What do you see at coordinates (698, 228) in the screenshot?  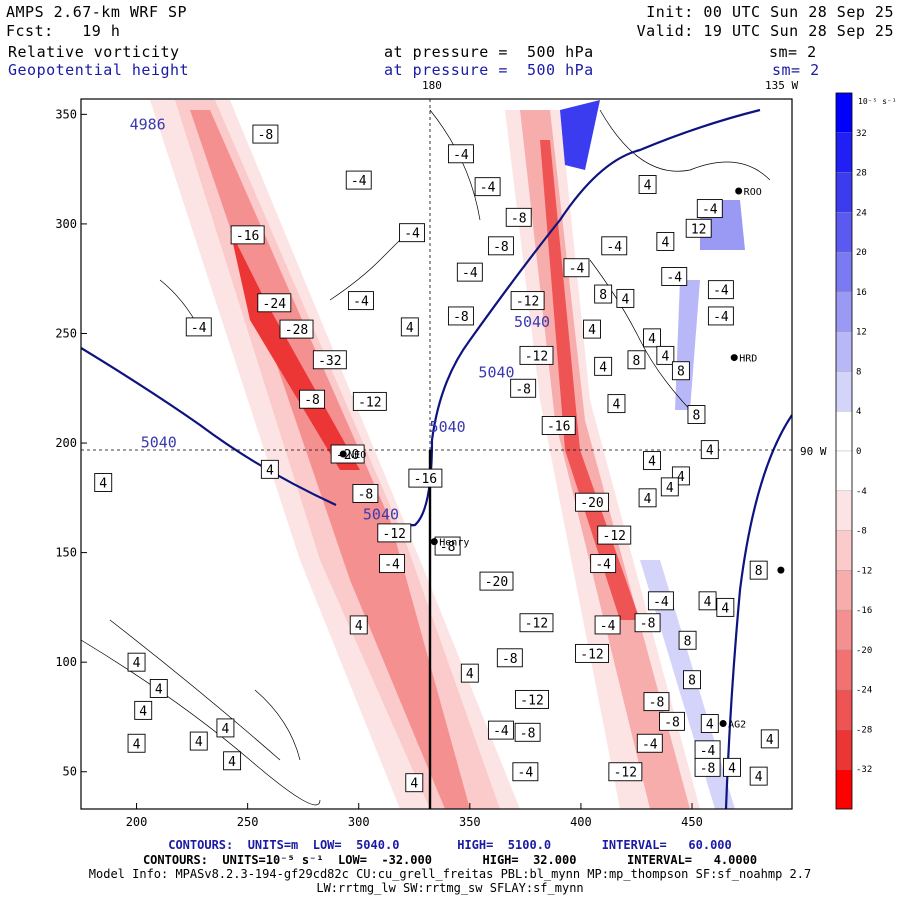 I see `vorticity-label: 12` at bounding box center [698, 228].